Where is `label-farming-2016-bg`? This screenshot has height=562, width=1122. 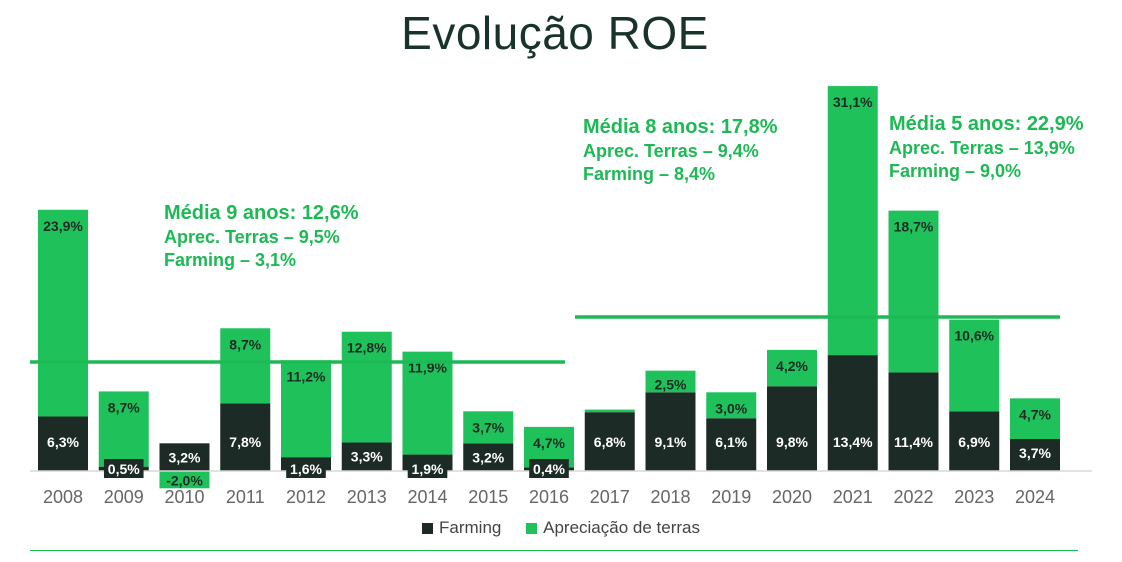
label-farming-2016-bg is located at coordinates (549, 468).